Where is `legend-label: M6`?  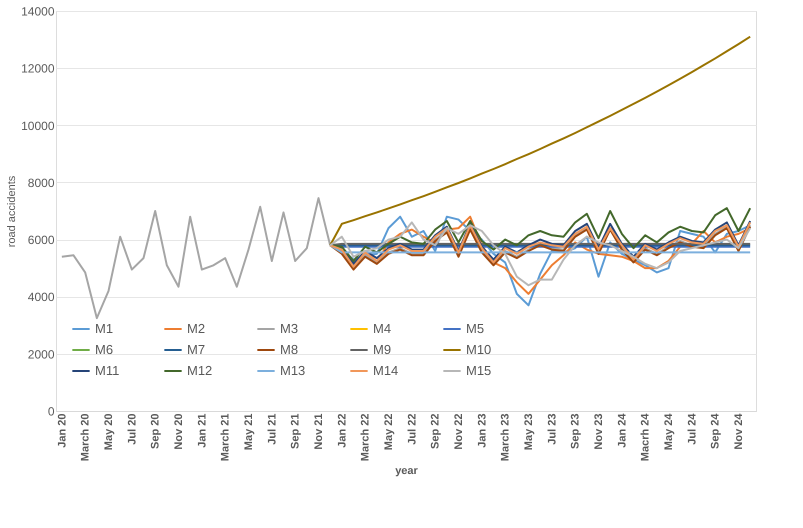
legend-label: M6 is located at coordinates (104, 349).